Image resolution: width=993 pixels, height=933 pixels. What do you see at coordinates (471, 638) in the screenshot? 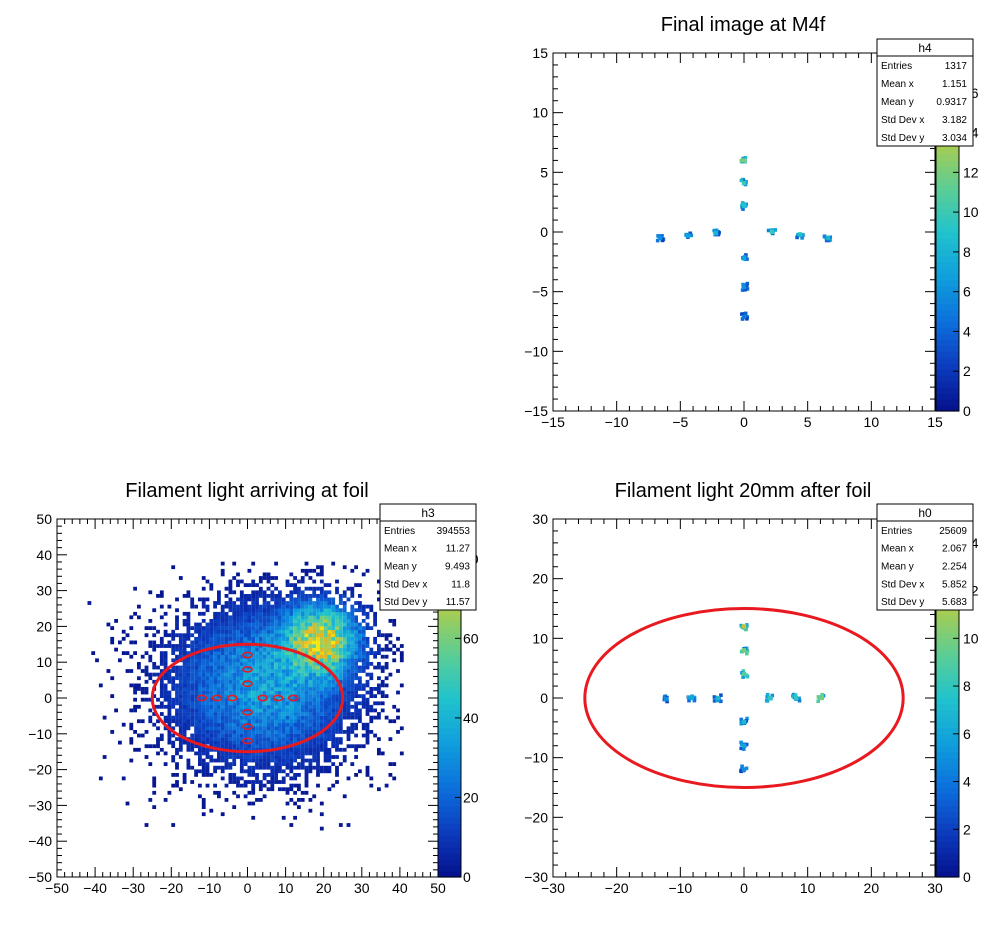
I see `z-tick-label: 60` at bounding box center [471, 638].